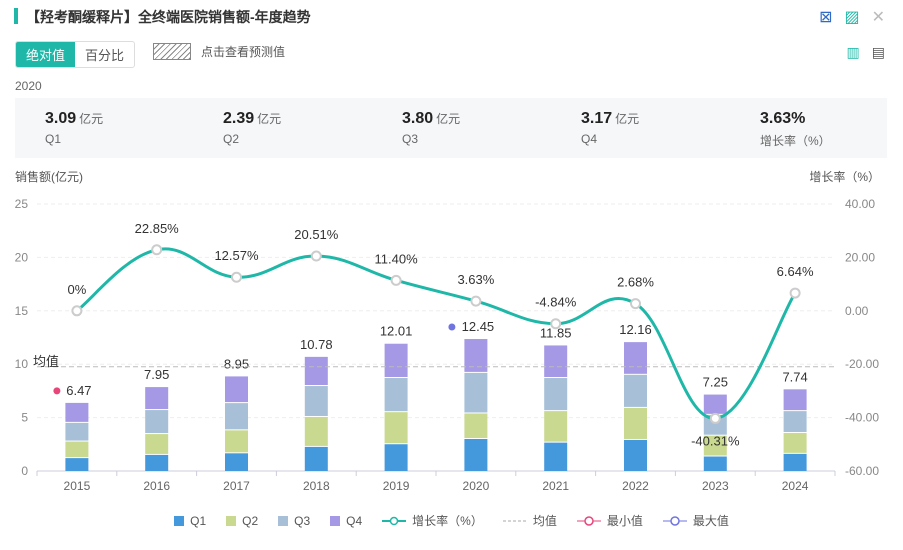  I want to click on y2-tick-label: -60.00, so click(862, 471).